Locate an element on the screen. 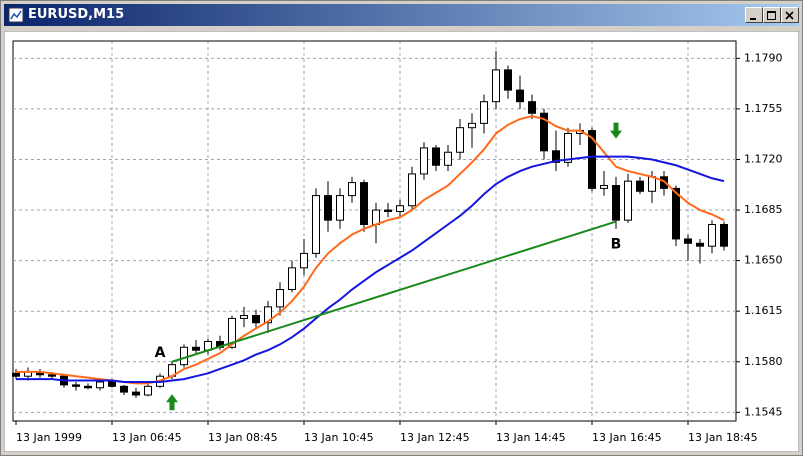 Image resolution: width=803 pixels, height=456 pixels. x-tick-label: 13 Jan 18:45 is located at coordinates (723, 437).